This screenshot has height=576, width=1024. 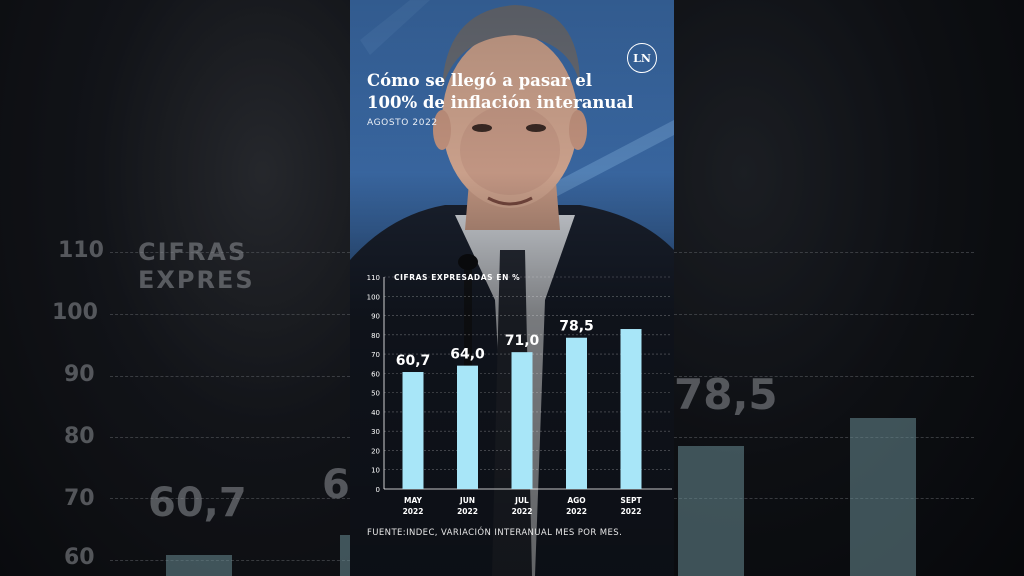 I want to click on x-tick-label: JUN, so click(x=467, y=500).